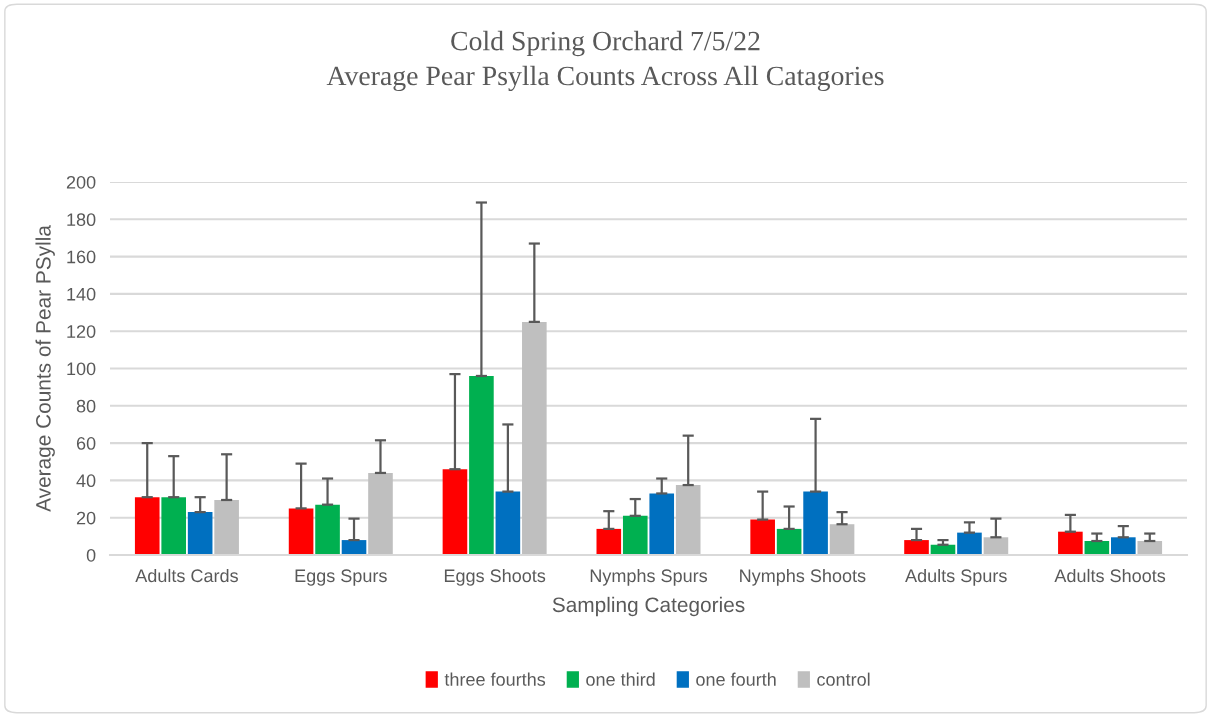 The height and width of the screenshot is (717, 1211). I want to click on y-tick-label: 200, so click(81, 182).